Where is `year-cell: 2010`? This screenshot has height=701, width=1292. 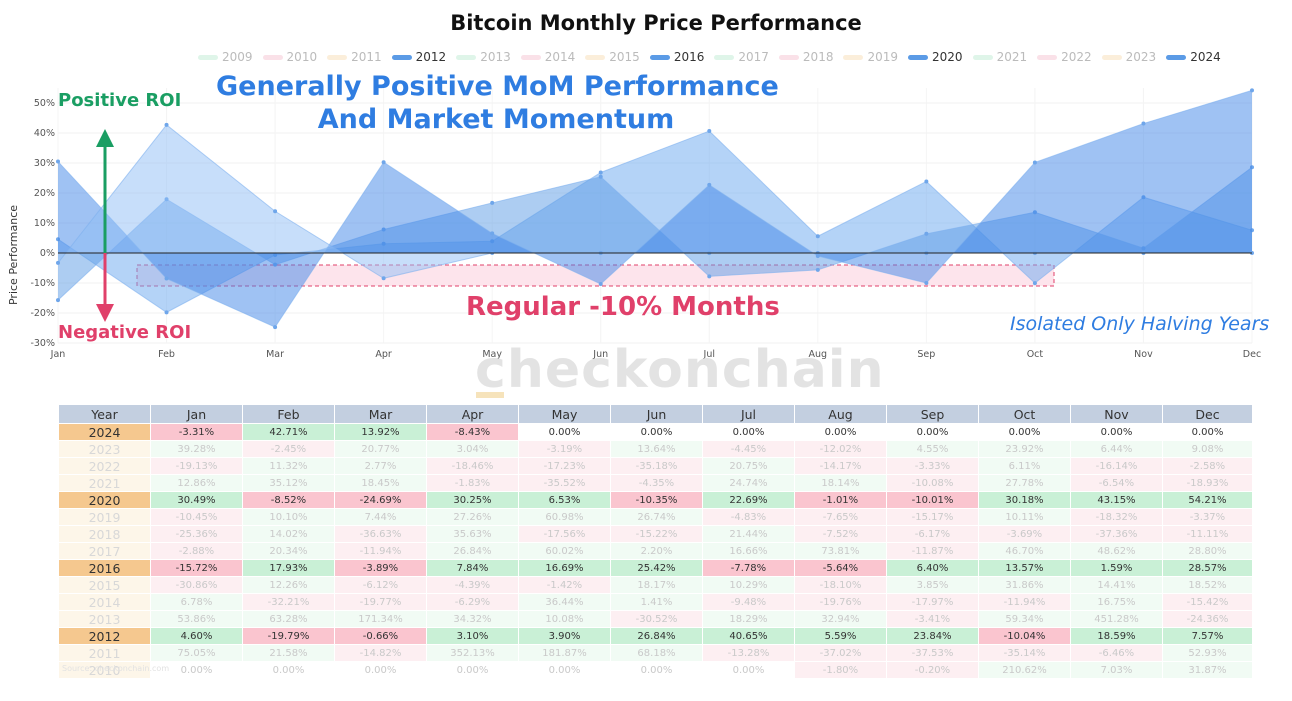
year-cell: 2010 is located at coordinates (104, 670).